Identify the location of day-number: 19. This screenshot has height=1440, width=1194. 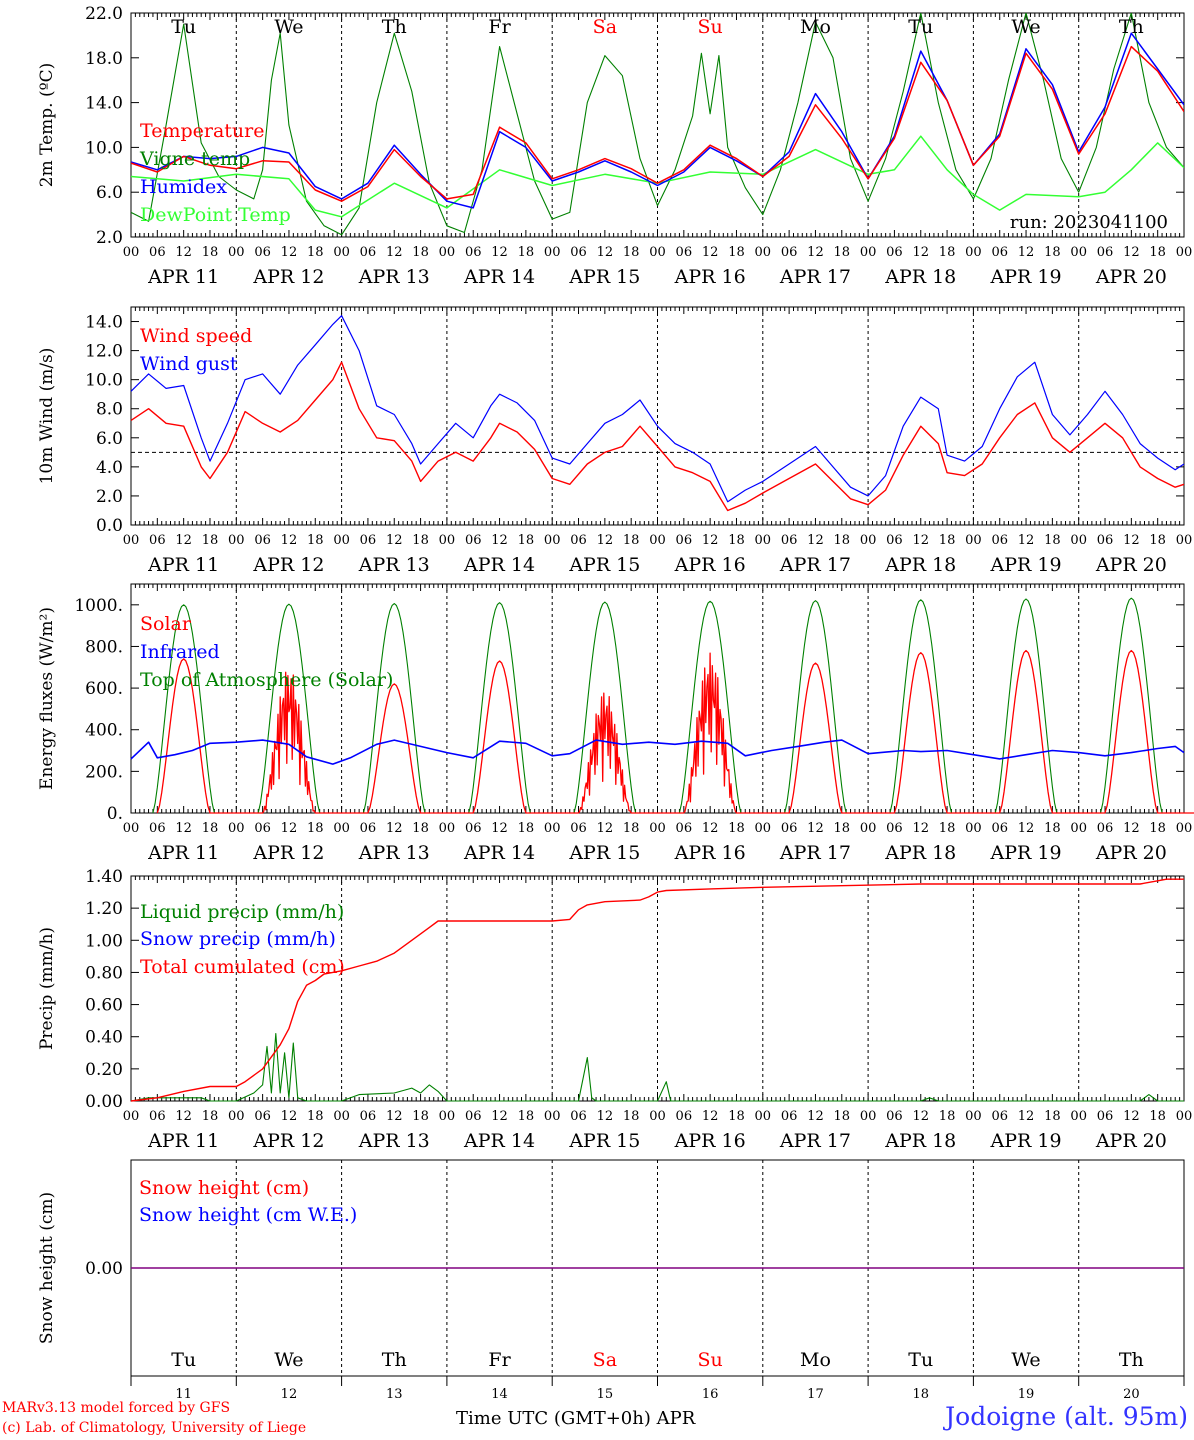
(1026, 1394).